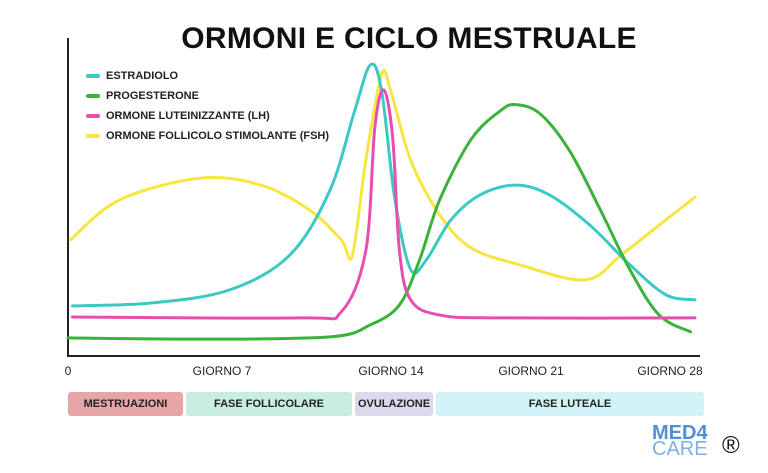  I want to click on phase-follicolare: FASE FOLLICOLARE, so click(269, 404).